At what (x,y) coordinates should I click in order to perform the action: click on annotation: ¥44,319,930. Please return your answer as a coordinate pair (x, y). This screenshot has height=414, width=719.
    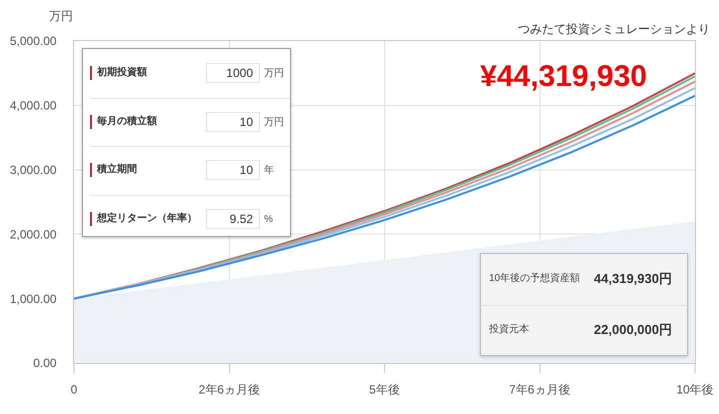
    Looking at the image, I should click on (563, 76).